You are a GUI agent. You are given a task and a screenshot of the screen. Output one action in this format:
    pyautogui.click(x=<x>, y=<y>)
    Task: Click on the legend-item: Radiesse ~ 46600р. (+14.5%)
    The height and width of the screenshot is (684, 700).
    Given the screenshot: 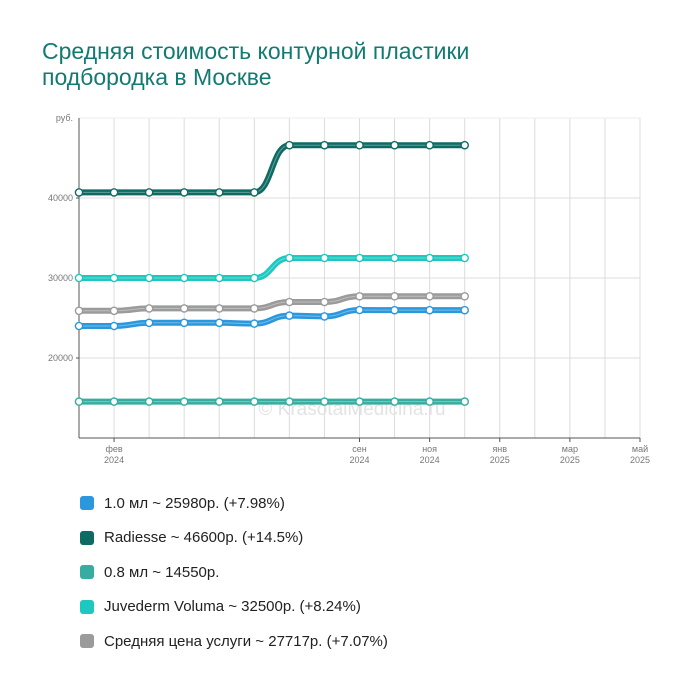 What is the action you would take?
    pyautogui.click(x=234, y=538)
    